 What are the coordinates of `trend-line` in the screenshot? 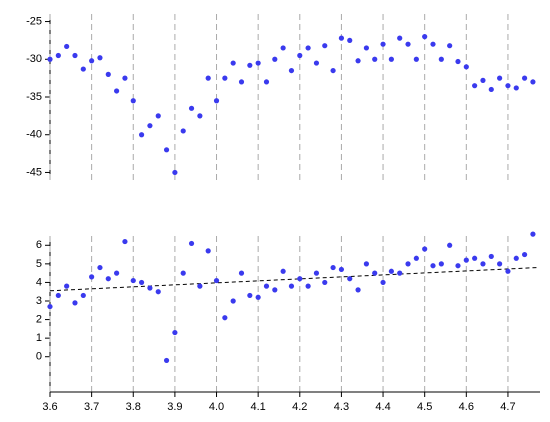 It's located at (293, 279).